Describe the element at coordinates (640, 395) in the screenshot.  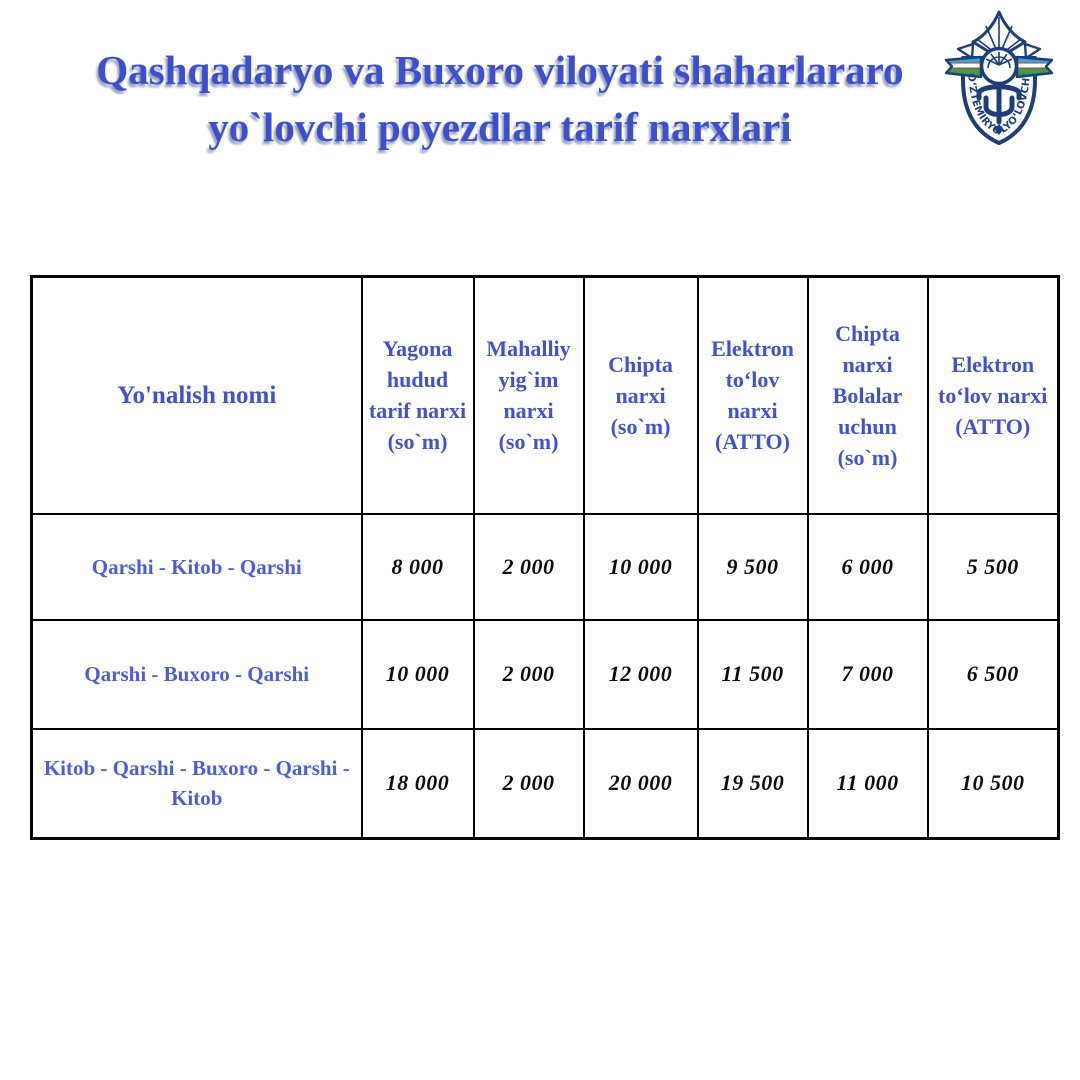
I see `col-header-chipta-narxi: Chipta narxi (so`m)` at that location.